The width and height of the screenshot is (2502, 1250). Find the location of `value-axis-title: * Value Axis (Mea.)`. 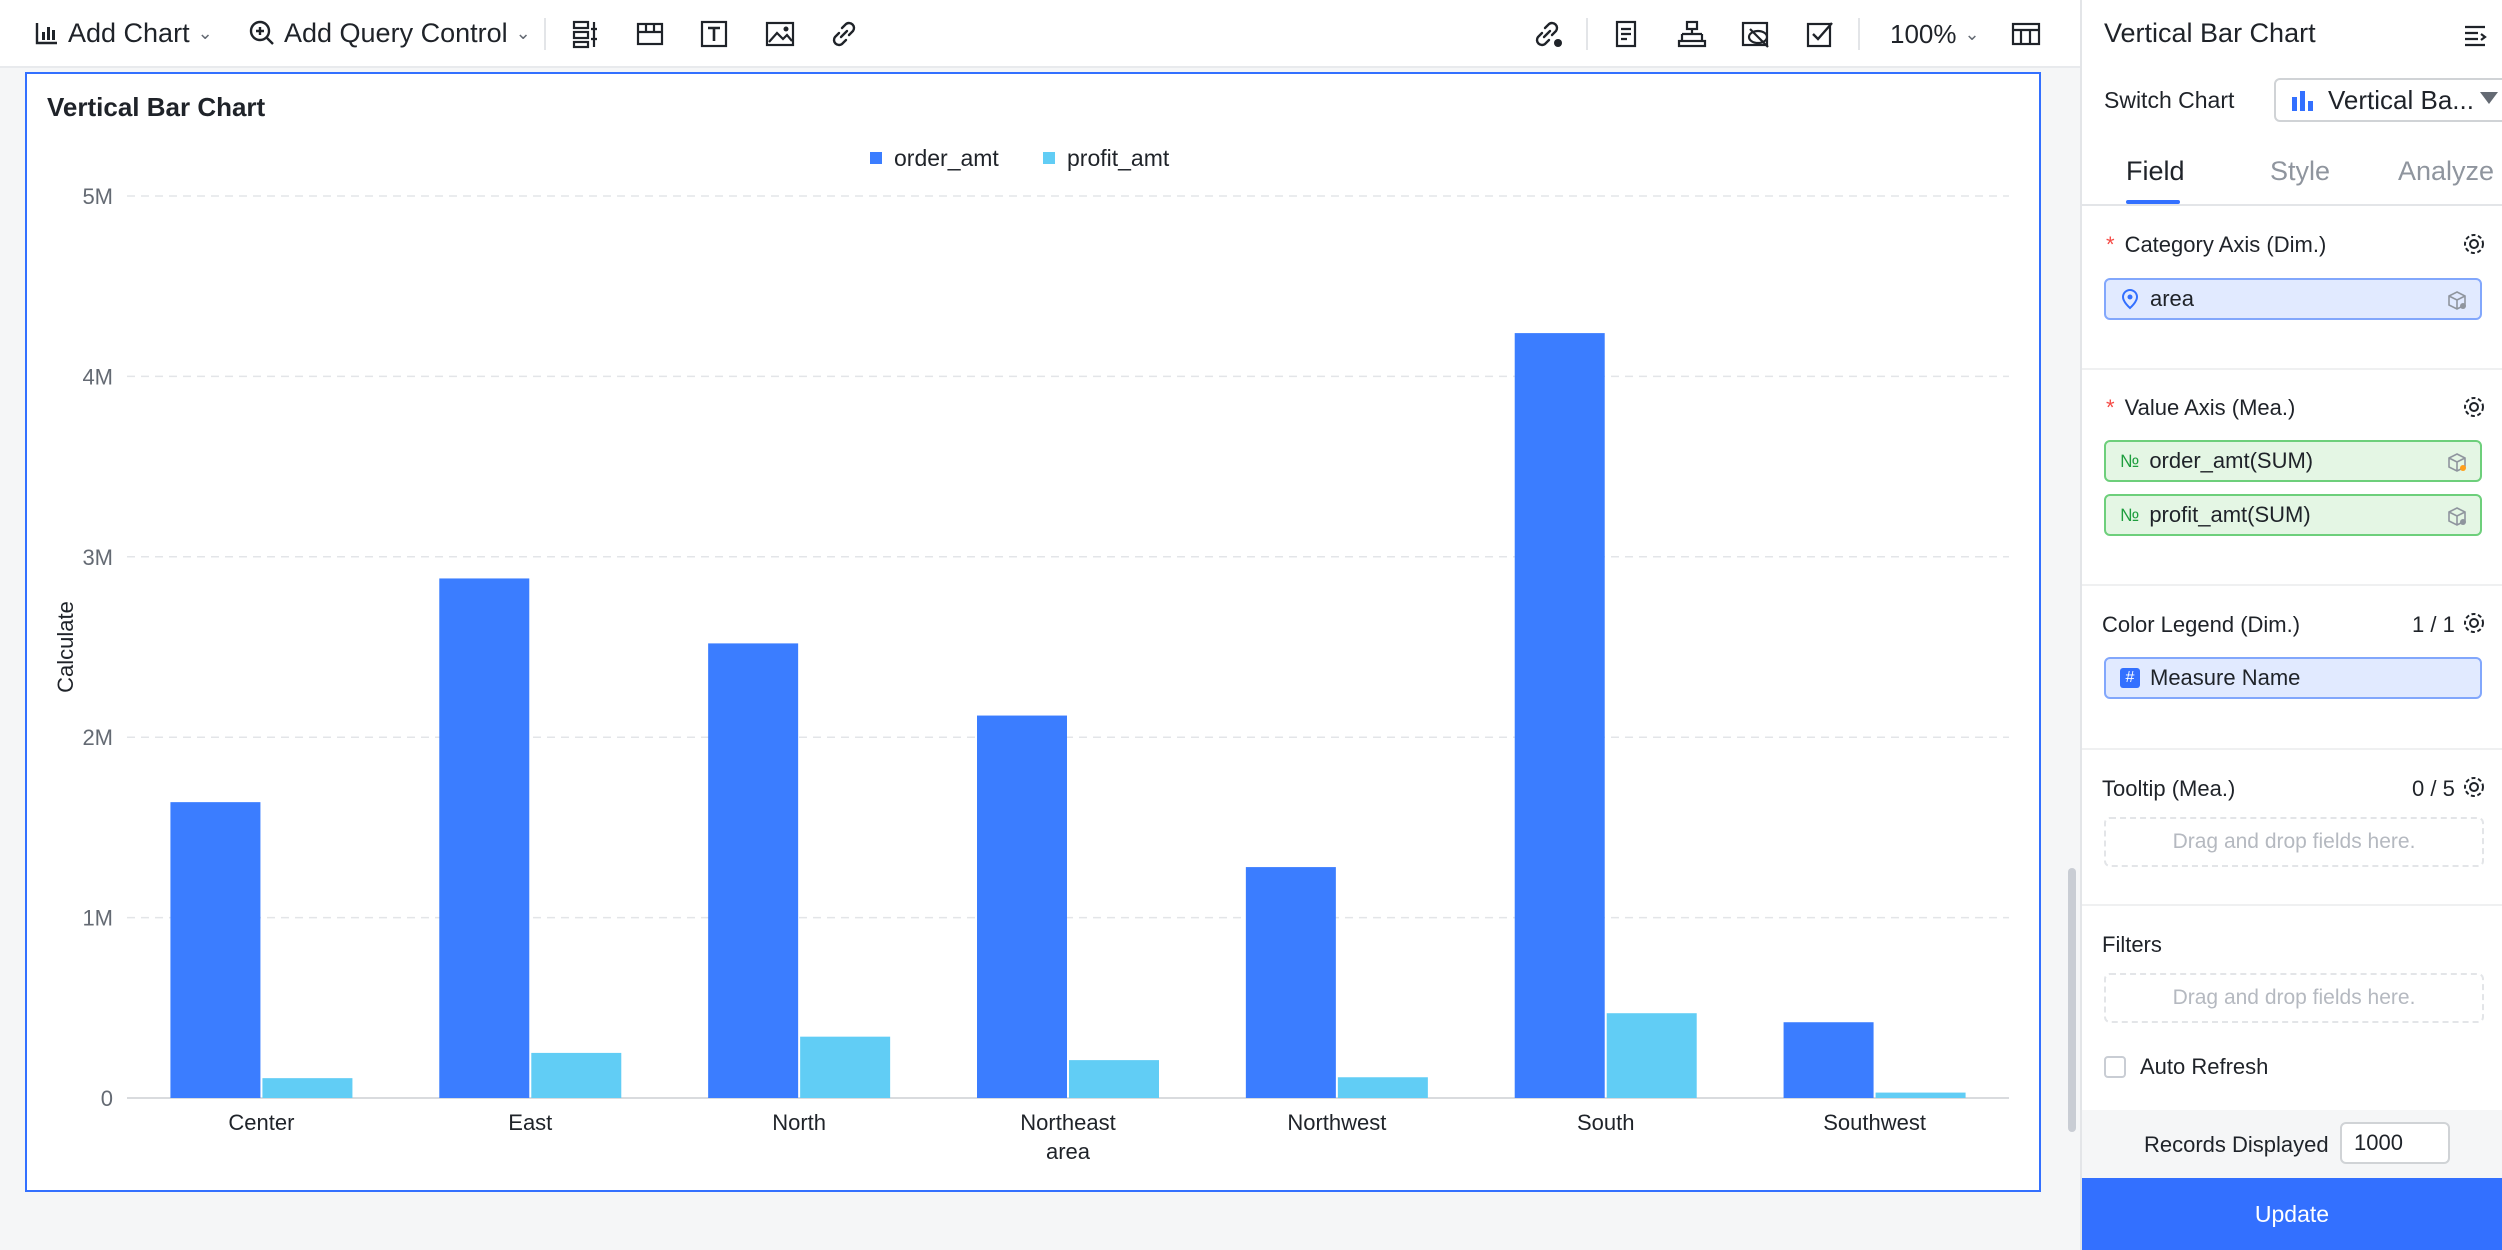

value-axis-title: * Value Axis (Mea.) is located at coordinates (2200, 408).